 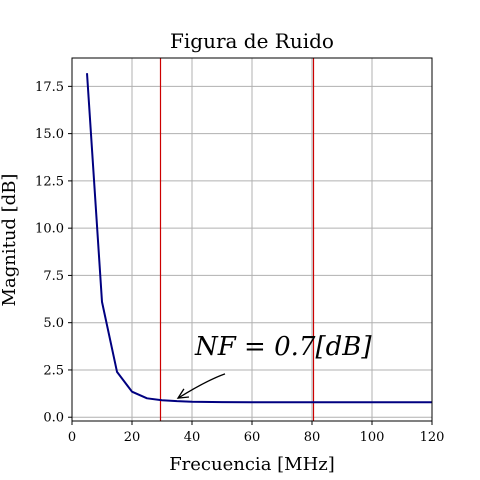 What do you see at coordinates (372, 437) in the screenshot?
I see `x-tick-label: 100` at bounding box center [372, 437].